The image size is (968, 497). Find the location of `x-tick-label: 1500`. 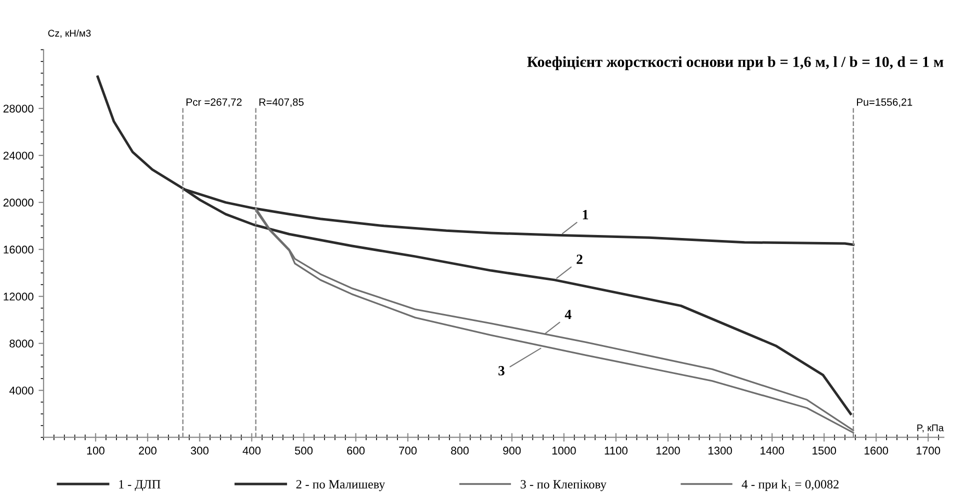

x-tick-label: 1500 is located at coordinates (824, 450).